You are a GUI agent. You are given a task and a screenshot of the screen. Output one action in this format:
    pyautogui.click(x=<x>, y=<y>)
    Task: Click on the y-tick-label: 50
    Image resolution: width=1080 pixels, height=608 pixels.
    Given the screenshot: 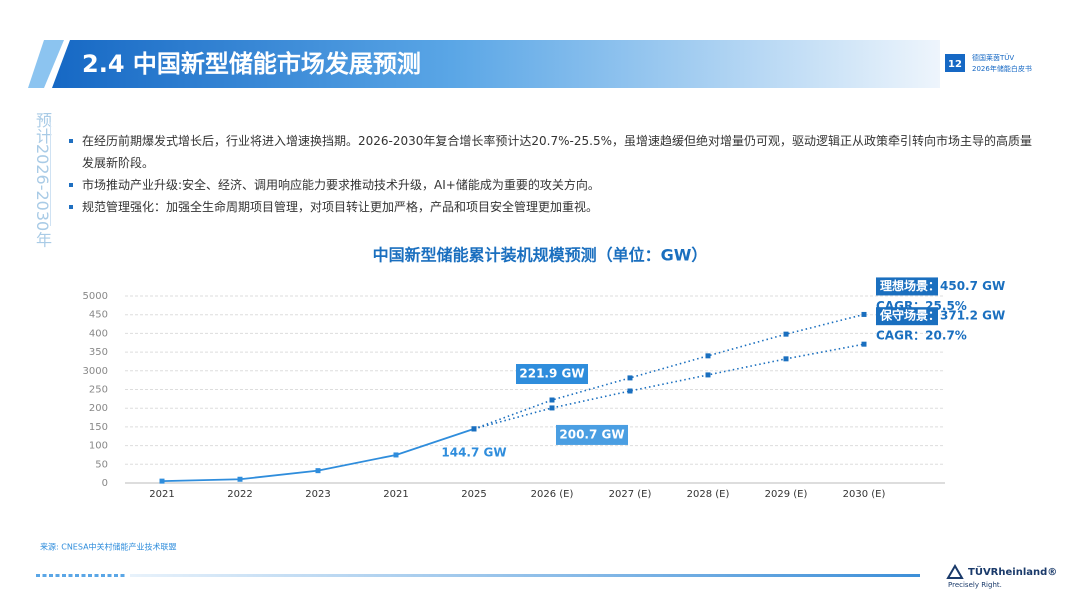 What is the action you would take?
    pyautogui.click(x=101, y=464)
    